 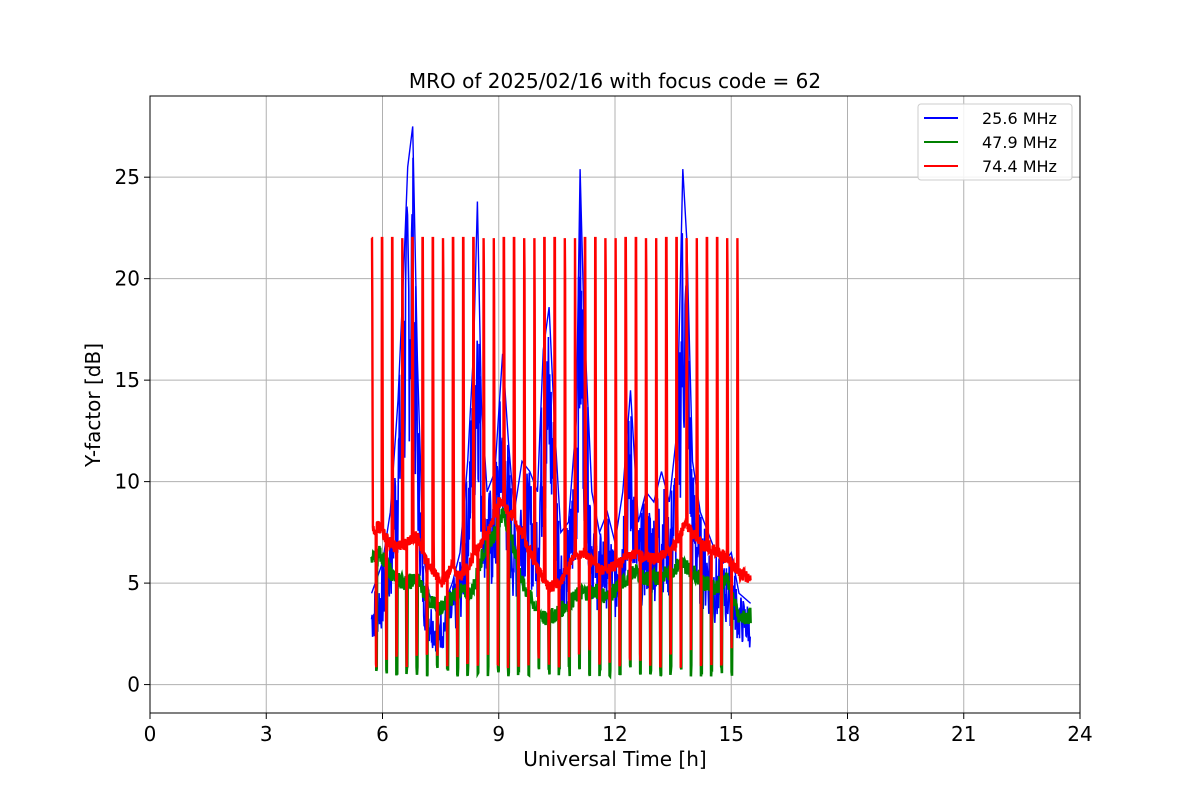 I want to click on legend-box, so click(x=995, y=142).